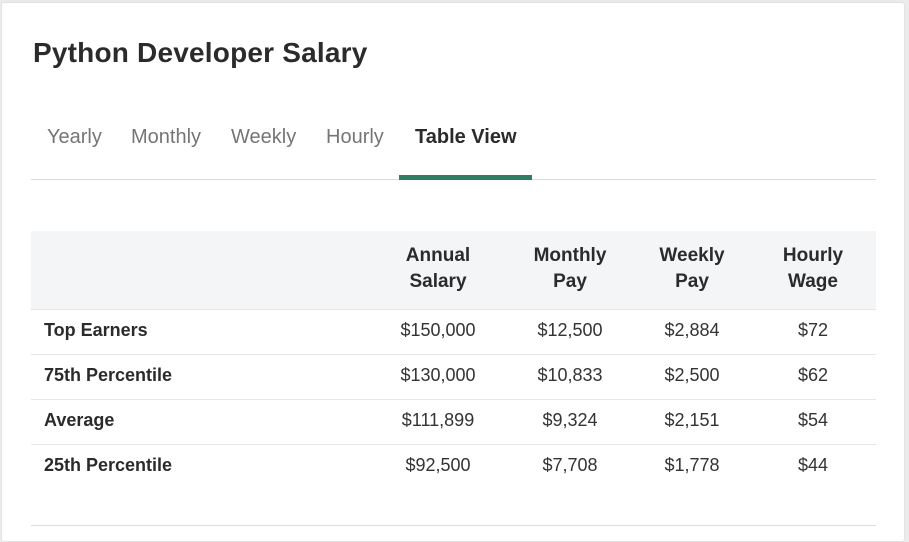 The height and width of the screenshot is (542, 909). What do you see at coordinates (466, 137) in the screenshot?
I see `tab-label: Table View` at bounding box center [466, 137].